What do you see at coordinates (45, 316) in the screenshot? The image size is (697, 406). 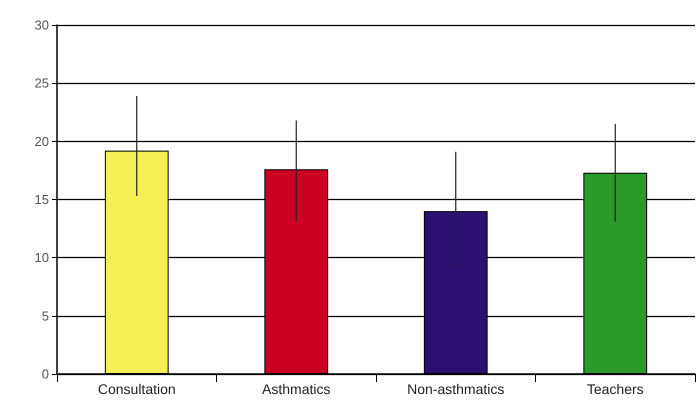 I see `y-tick-label: 5` at bounding box center [45, 316].